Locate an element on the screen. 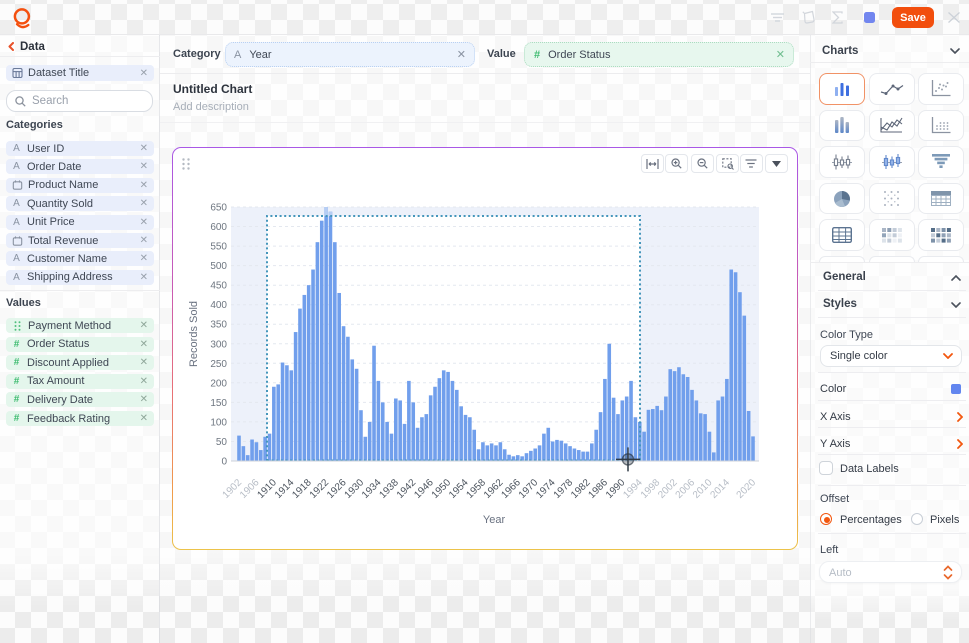 This screenshot has height=643, width=969. svg-text: 2020 is located at coordinates (747, 489).